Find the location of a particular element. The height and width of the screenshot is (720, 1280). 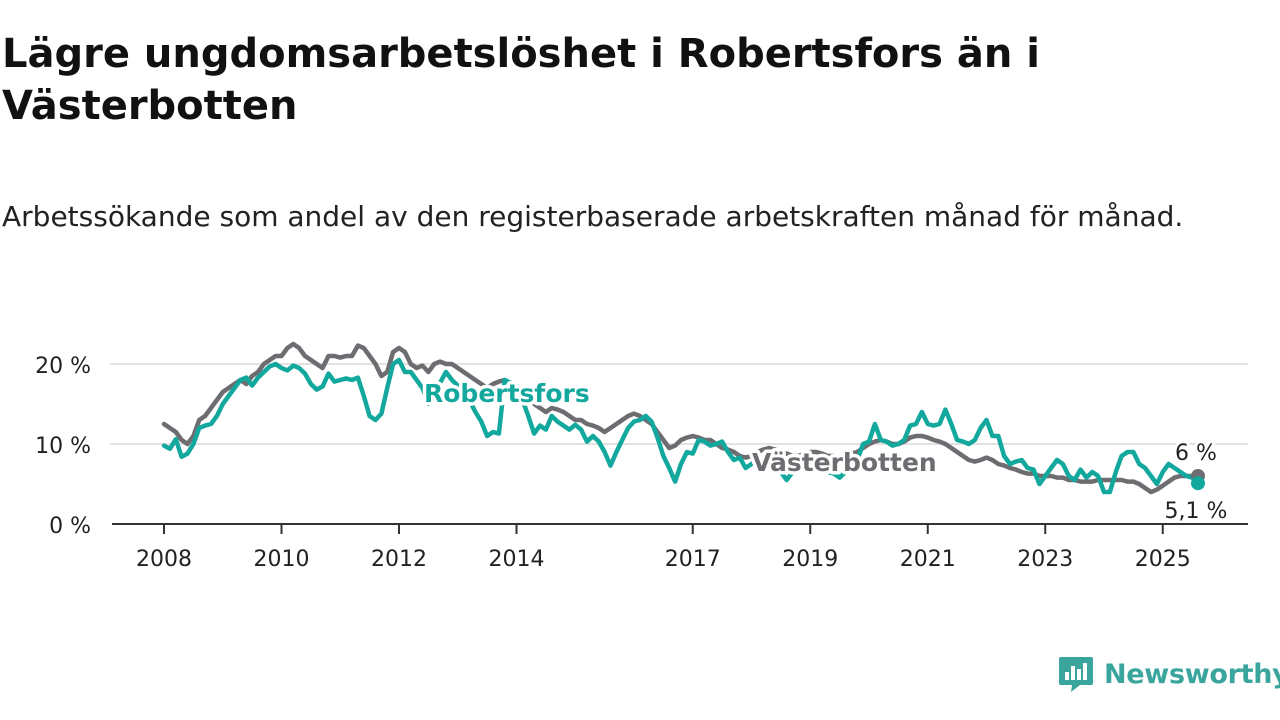

svg-text: 6 % is located at coordinates (1196, 453).